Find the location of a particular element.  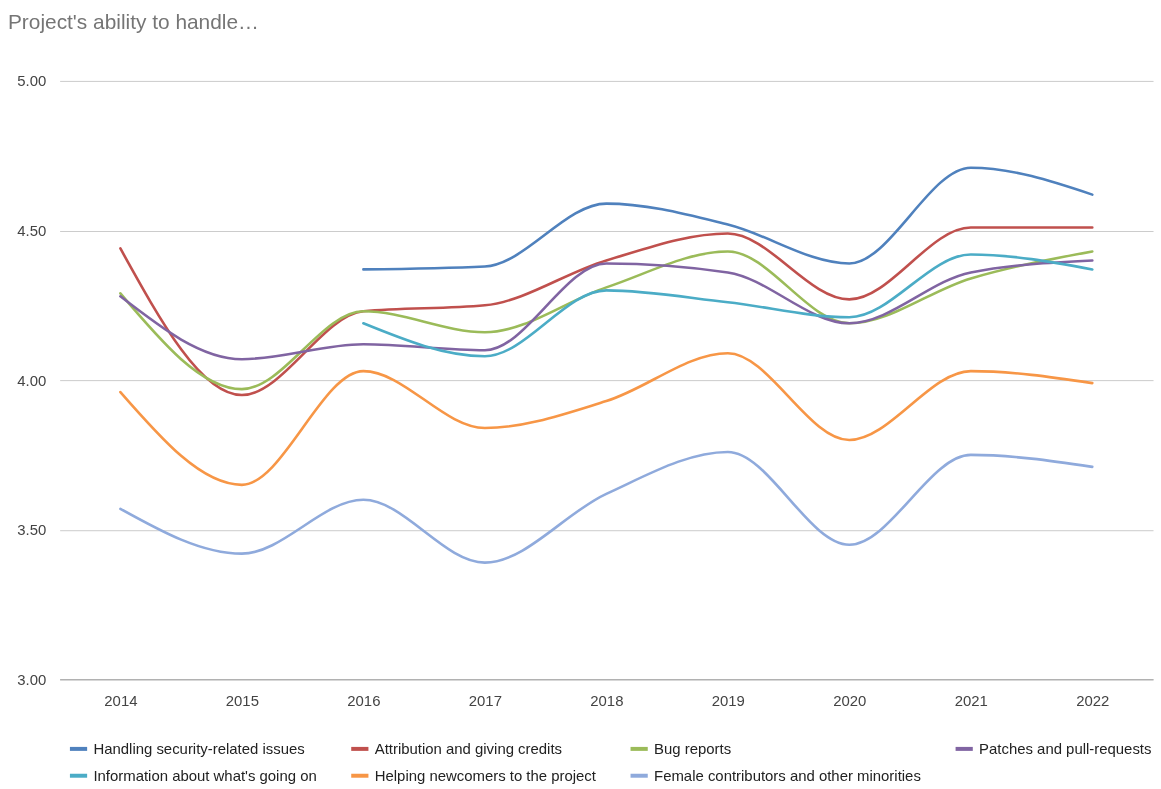

x-tick-label: 2017 is located at coordinates (485, 700).